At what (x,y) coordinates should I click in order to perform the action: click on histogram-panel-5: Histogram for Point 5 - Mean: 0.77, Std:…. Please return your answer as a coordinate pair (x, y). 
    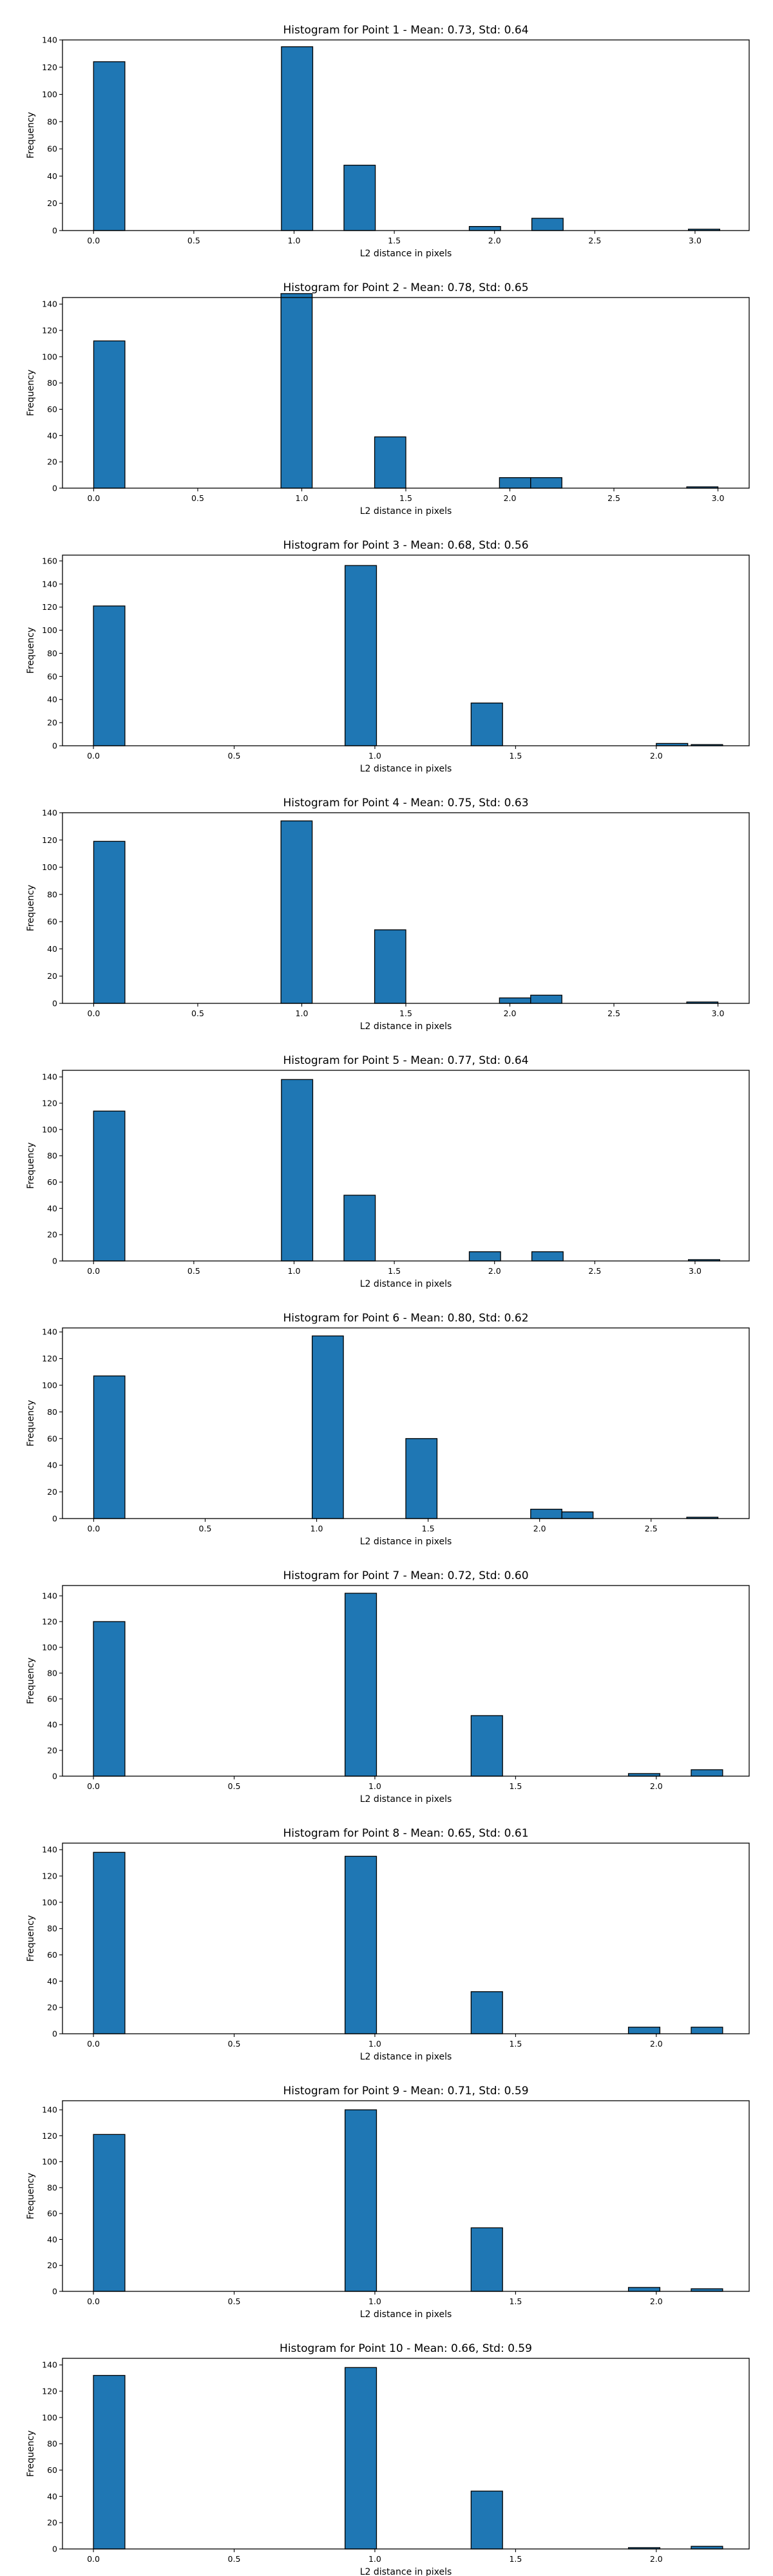
    Looking at the image, I should click on (388, 1171).